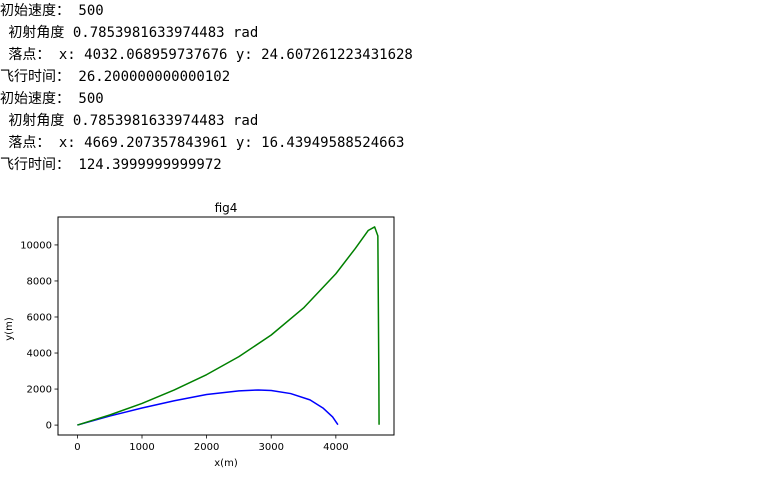 The width and height of the screenshot is (761, 486). I want to click on y-axis-label: y(m), so click(9, 329).